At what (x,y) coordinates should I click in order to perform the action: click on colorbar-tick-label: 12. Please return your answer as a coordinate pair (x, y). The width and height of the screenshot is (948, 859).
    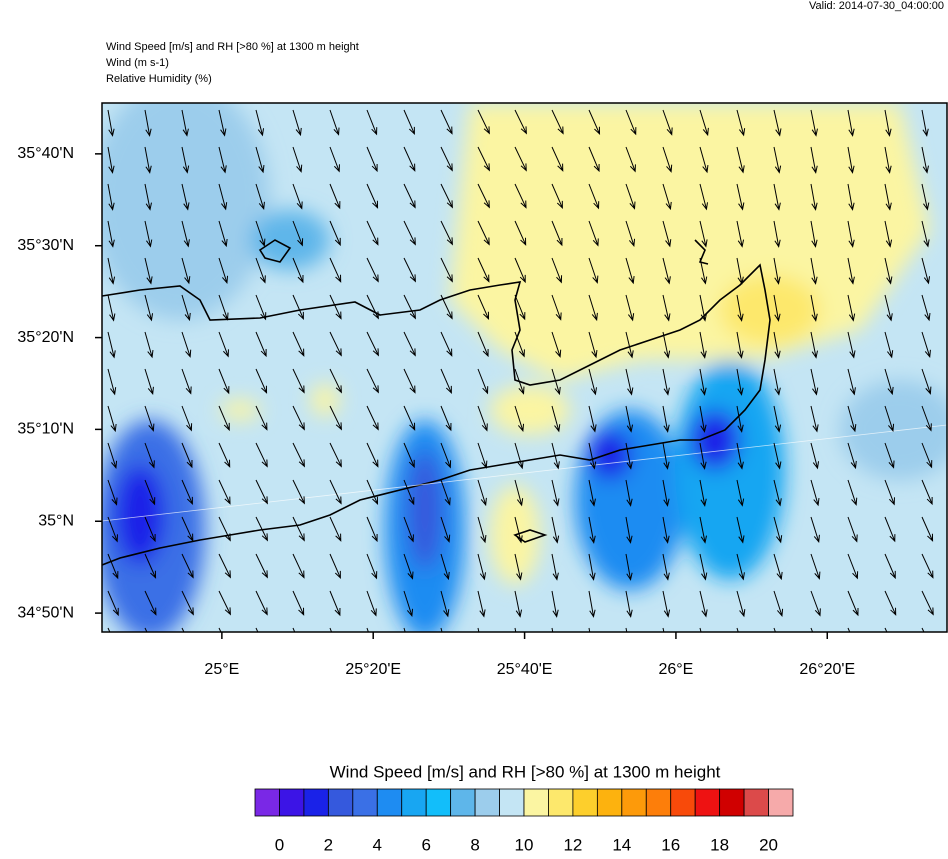
    Looking at the image, I should click on (572, 844).